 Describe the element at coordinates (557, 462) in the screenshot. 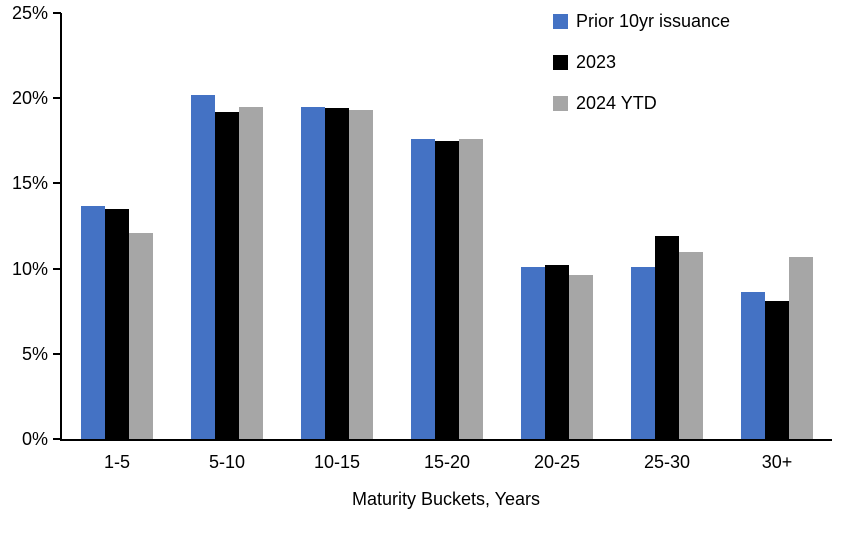

I see `x-axis-tick-label: 20-25` at that location.